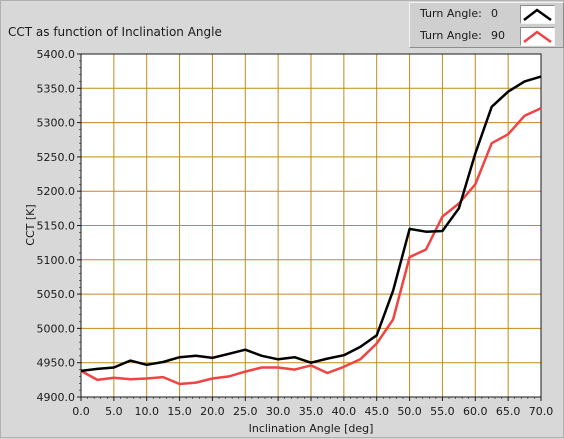  Describe the element at coordinates (212, 411) in the screenshot. I see `x-tick-label: 20.0` at that location.